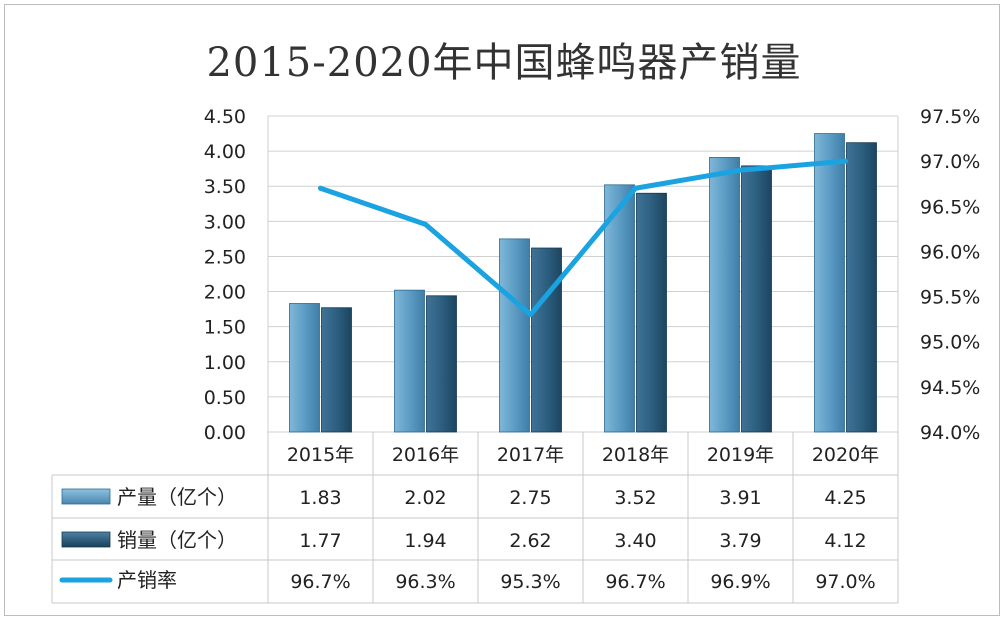 The image size is (1008, 624). Describe the element at coordinates (177, 497) in the screenshot. I see `legend-label-production: 产量（亿个）` at that location.